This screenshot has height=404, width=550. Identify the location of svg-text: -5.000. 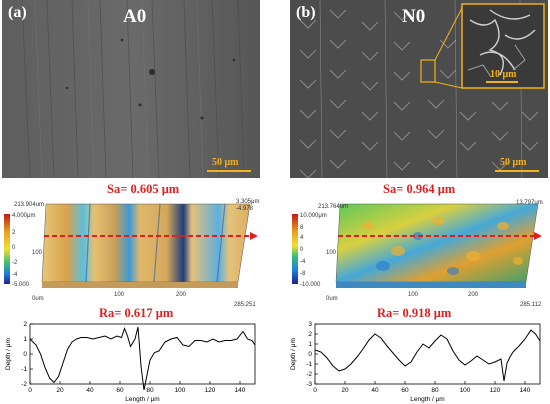
(21, 285).